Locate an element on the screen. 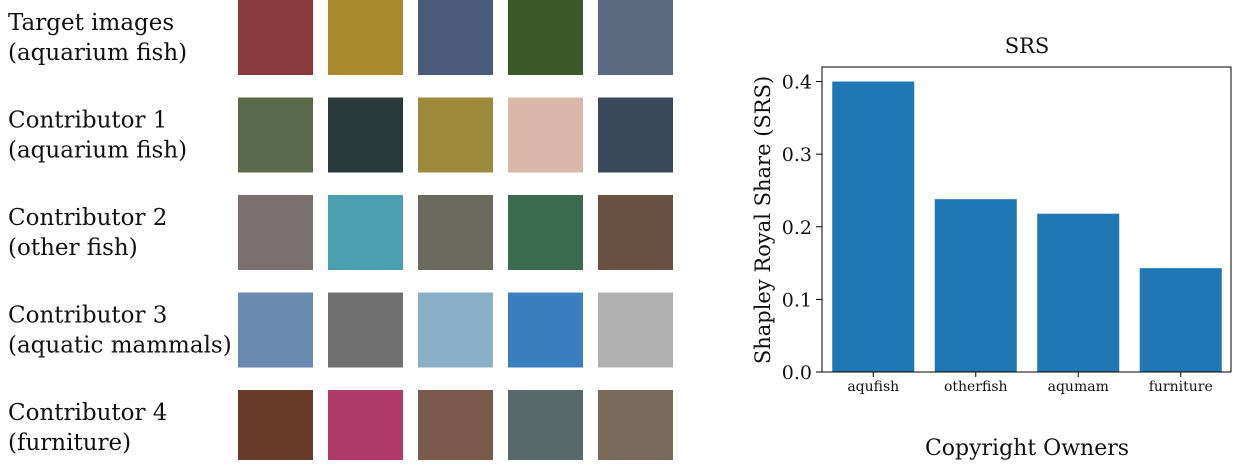 The height and width of the screenshot is (464, 1233). row-label: (other fish) is located at coordinates (73, 248).